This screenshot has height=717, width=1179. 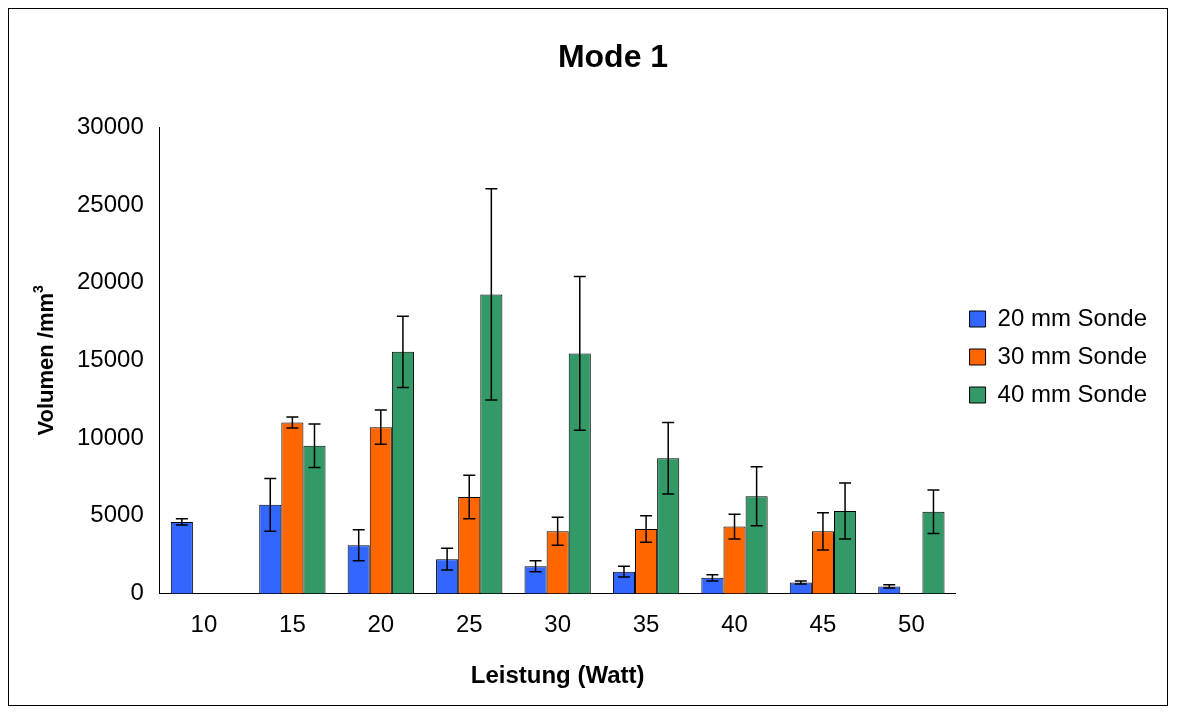 I want to click on x-tick-label: 25, so click(x=469, y=624).